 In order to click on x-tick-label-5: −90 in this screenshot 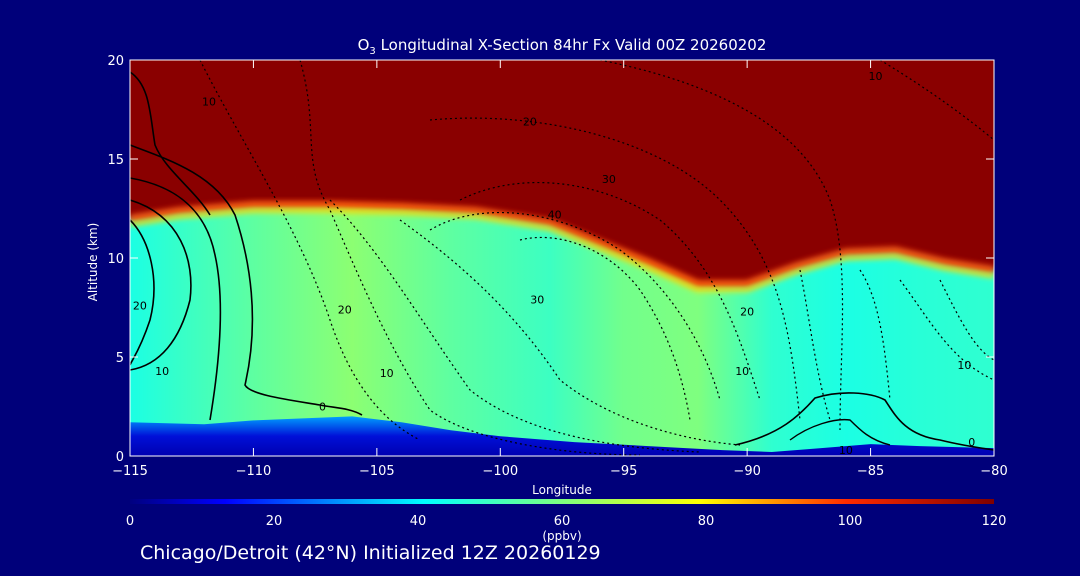, I will do `click(746, 471)`.